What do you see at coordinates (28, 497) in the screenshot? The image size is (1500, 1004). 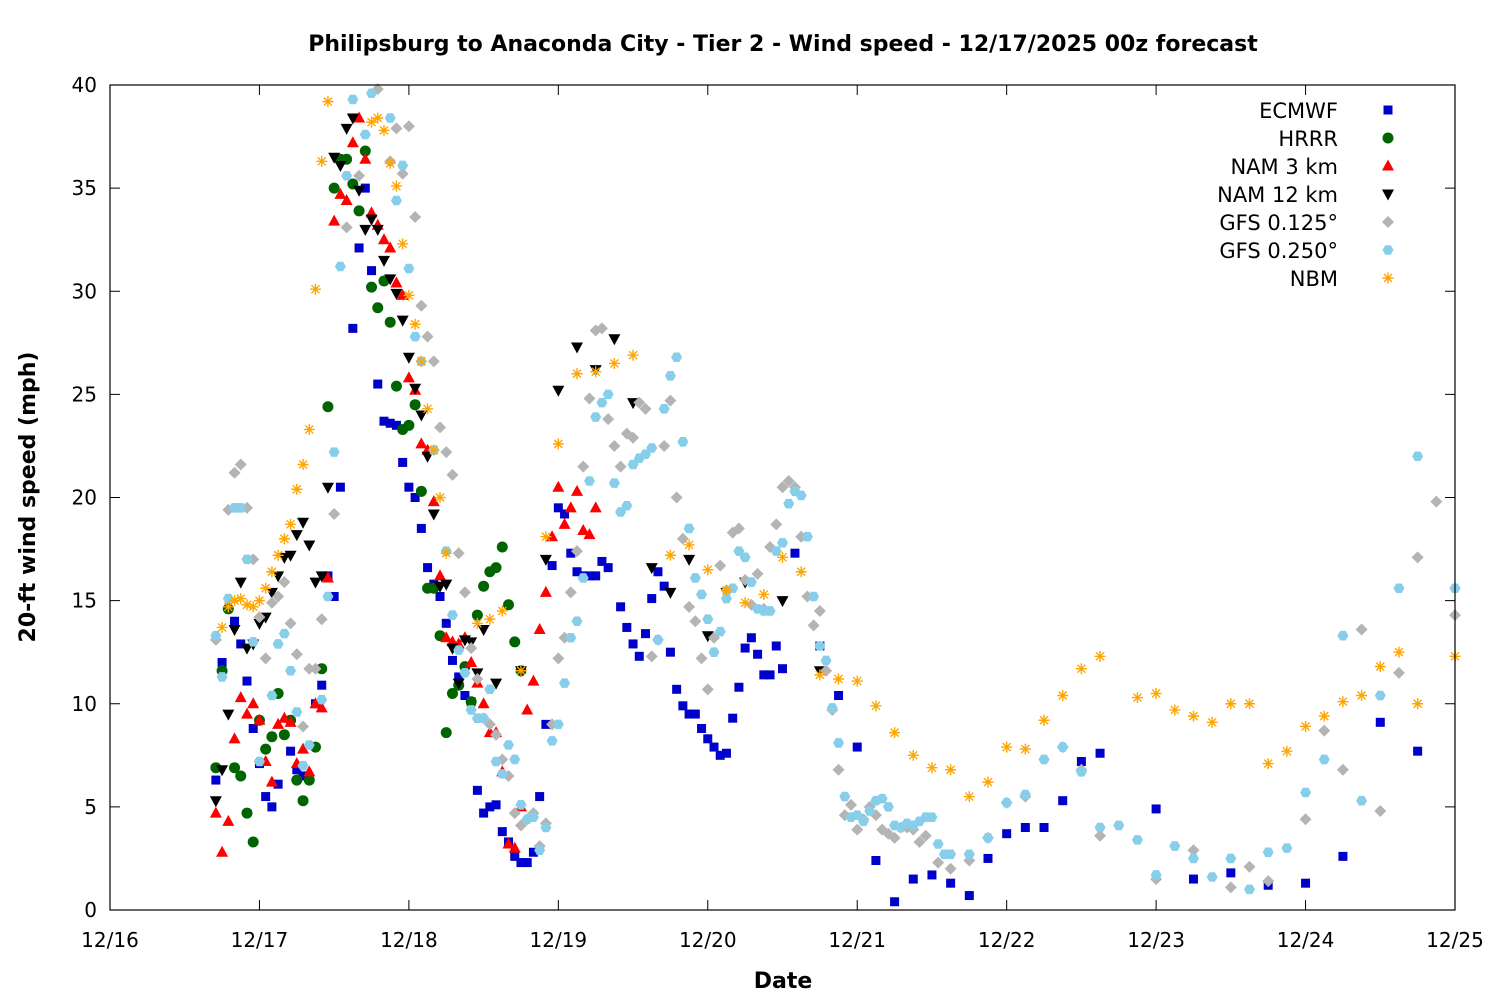 I see `y-axis-label: 20-ft wind speed (mph)` at bounding box center [28, 497].